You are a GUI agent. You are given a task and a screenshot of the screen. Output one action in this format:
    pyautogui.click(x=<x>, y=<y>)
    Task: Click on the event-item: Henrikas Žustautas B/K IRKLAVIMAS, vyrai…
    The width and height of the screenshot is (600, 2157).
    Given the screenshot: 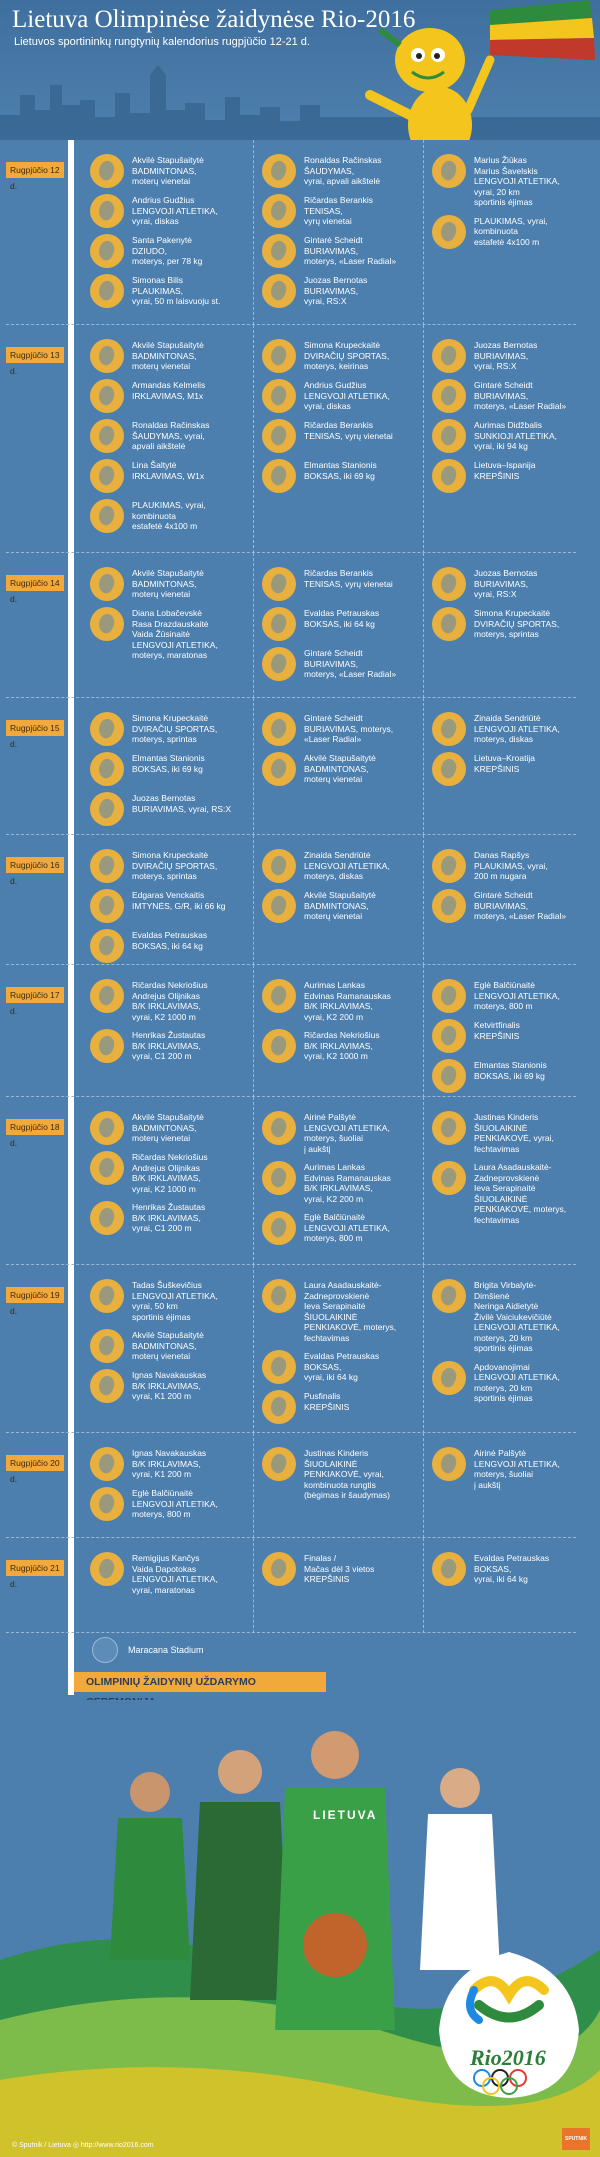 What is the action you would take?
    pyautogui.click(x=172, y=1046)
    